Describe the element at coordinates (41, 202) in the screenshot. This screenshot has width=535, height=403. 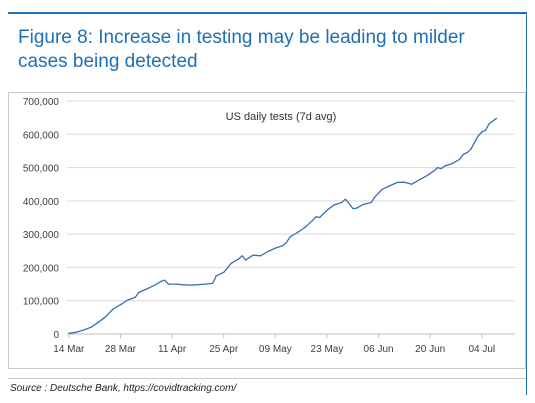
I see `y-tick-label: 400,000` at that location.